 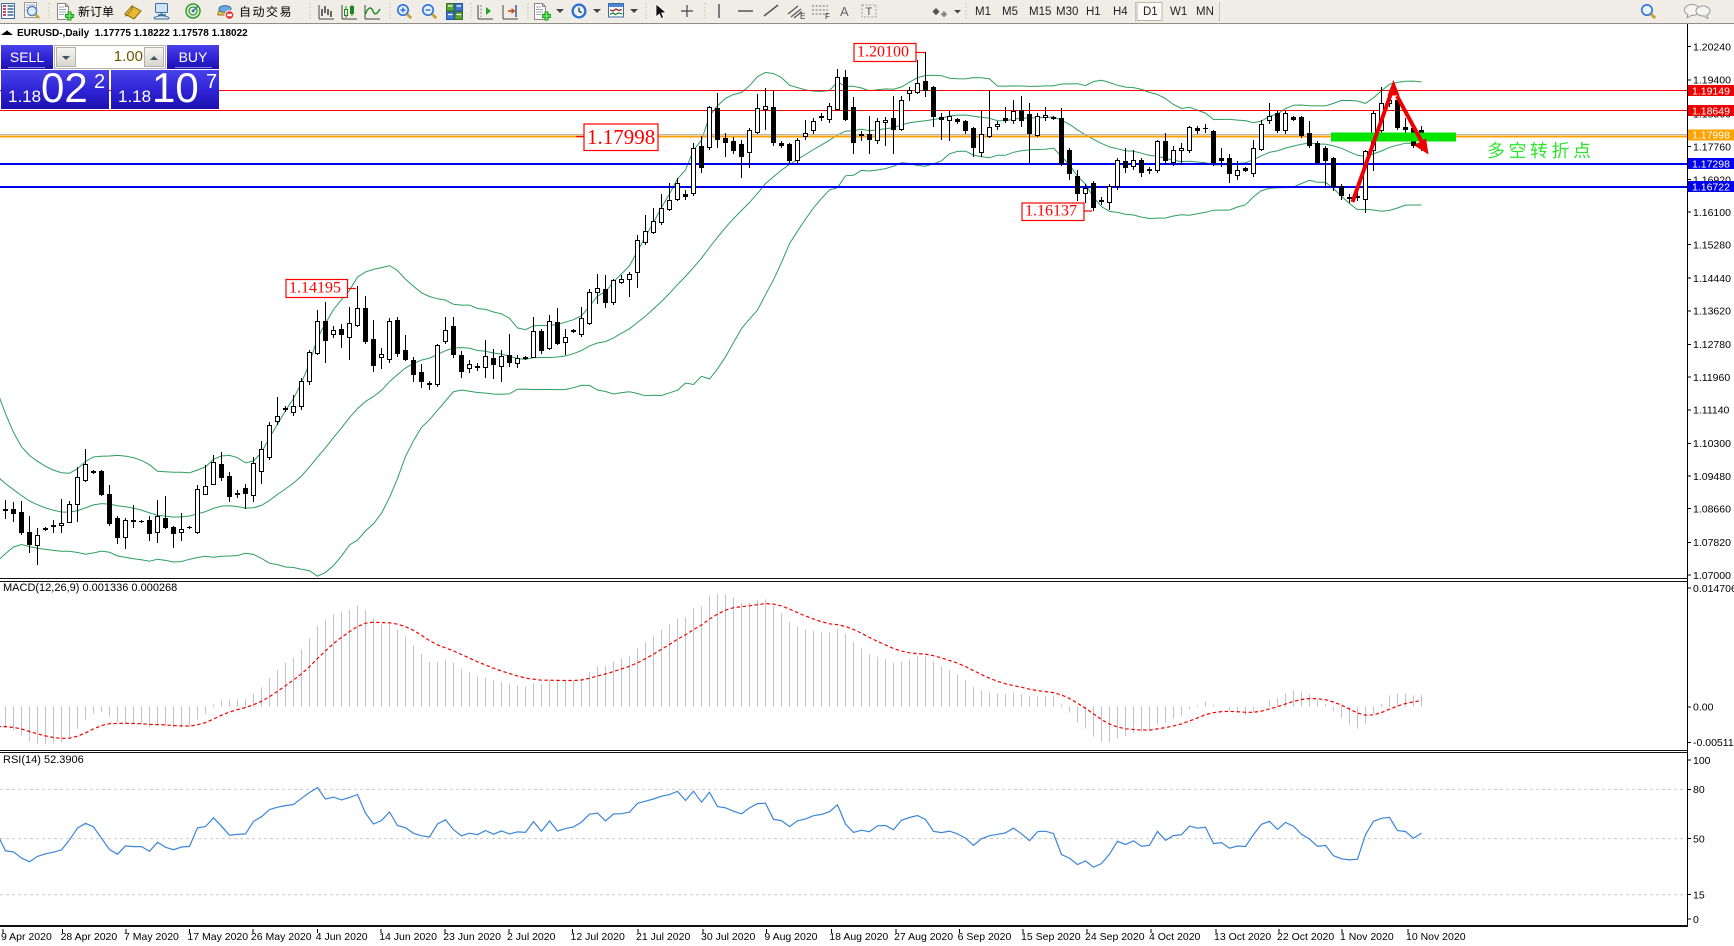 I want to click on svg-text: M1, so click(x=983, y=12).